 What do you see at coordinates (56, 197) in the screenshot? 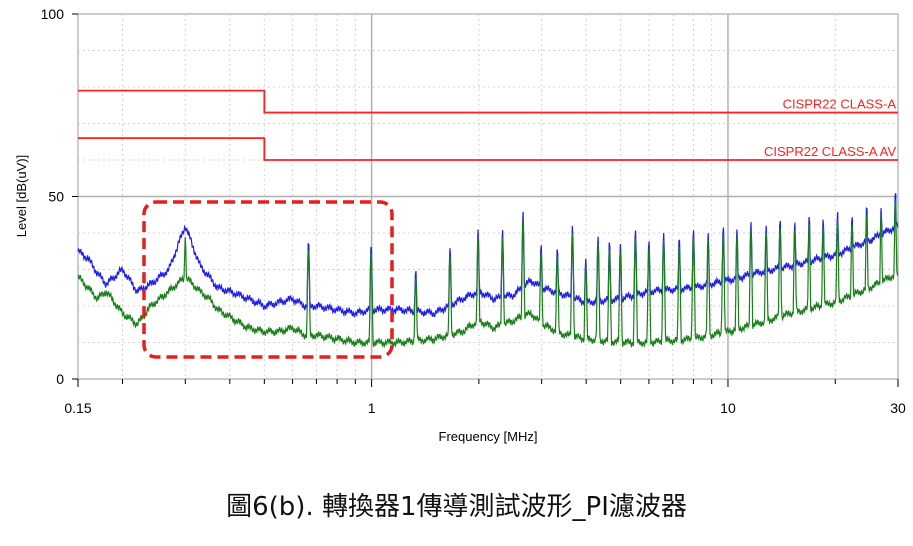
I see `y-tick-label: 50` at bounding box center [56, 197].